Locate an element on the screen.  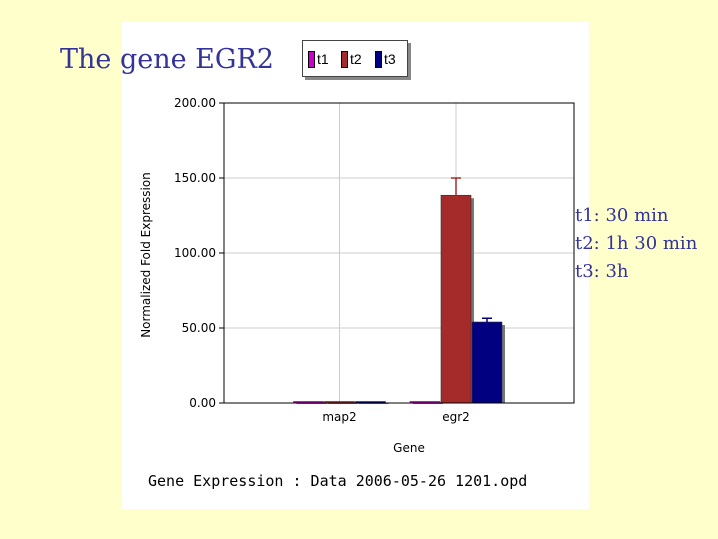
x-axis-title: Gene is located at coordinates (409, 448).